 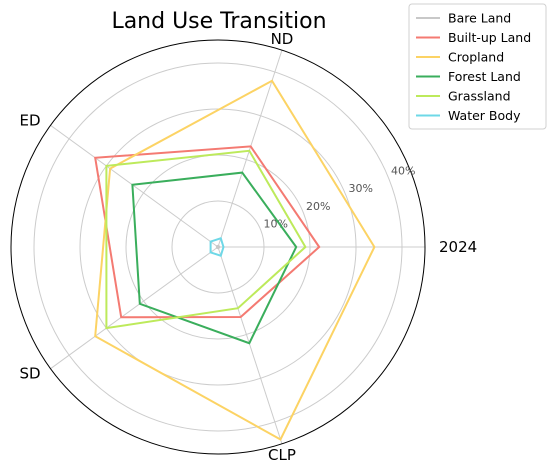 I want to click on series-bare-land, so click(x=218, y=247).